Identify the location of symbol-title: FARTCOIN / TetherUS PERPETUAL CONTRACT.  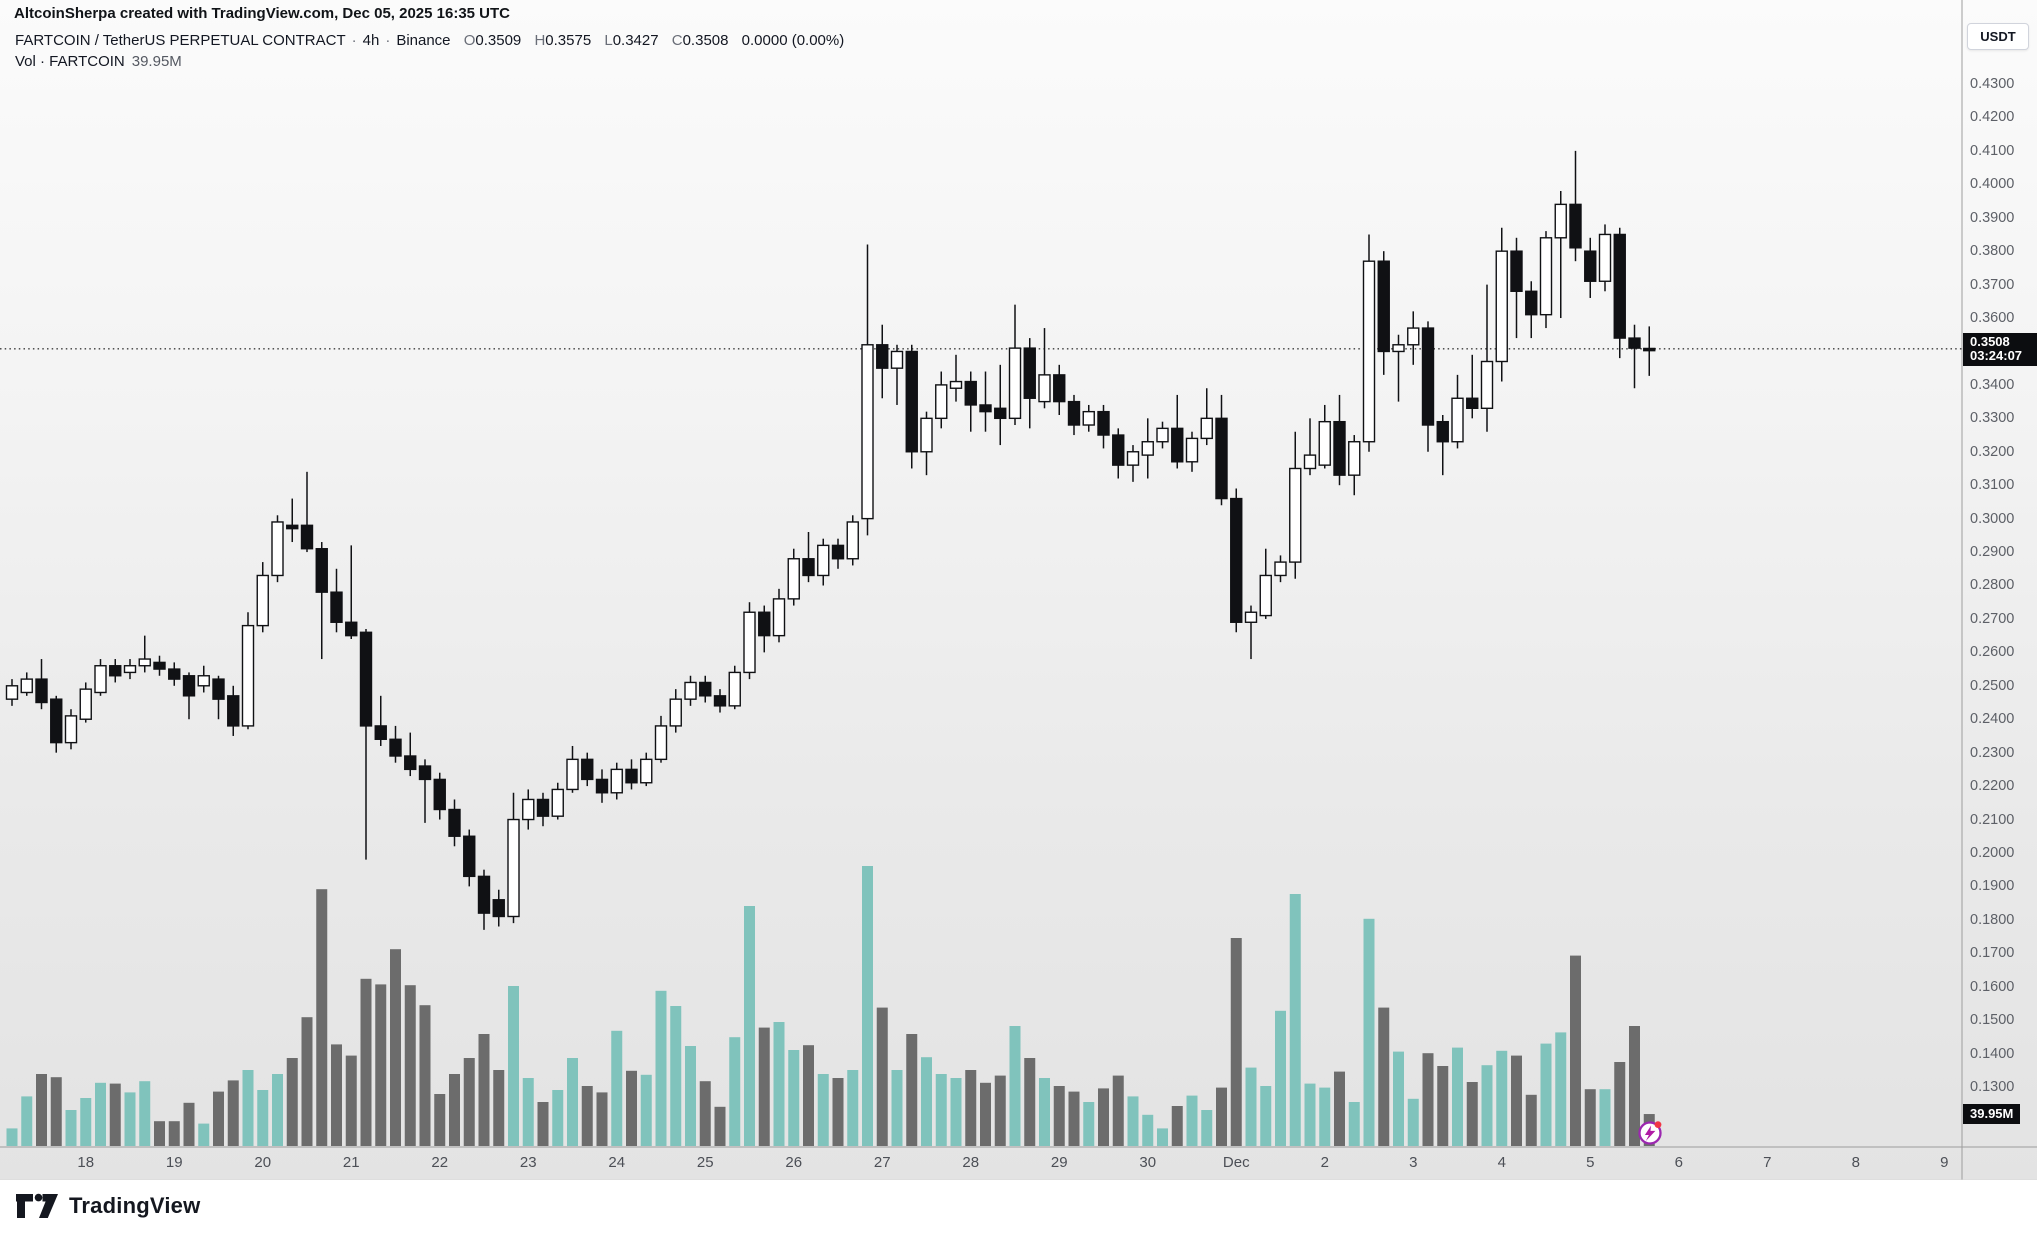
(180, 40).